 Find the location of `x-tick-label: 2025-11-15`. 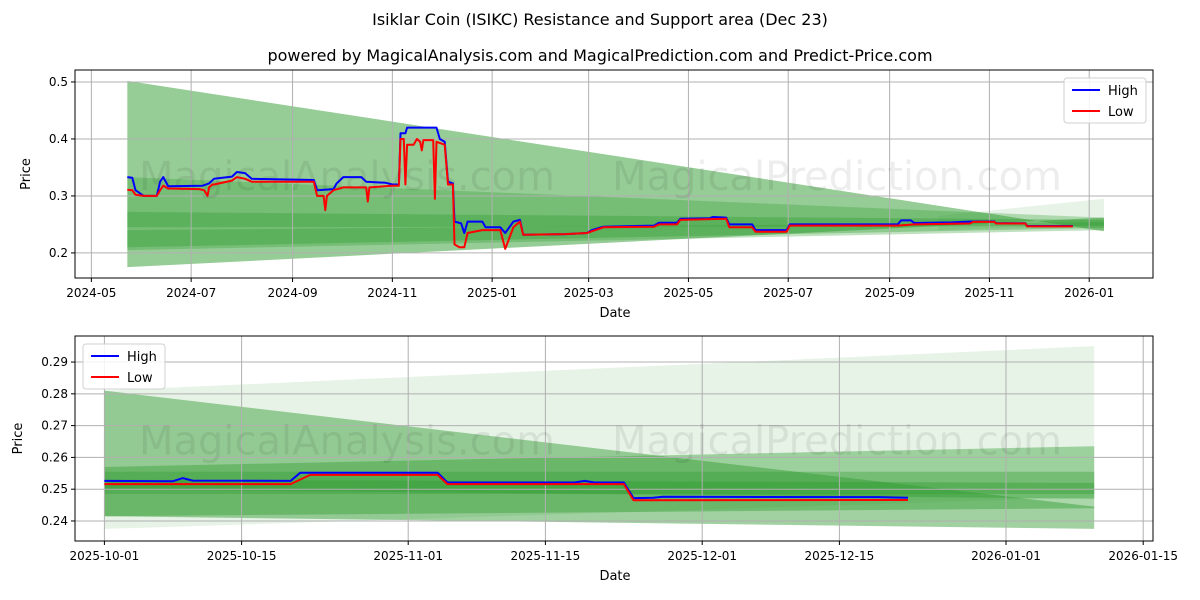

x-tick-label: 2025-11-15 is located at coordinates (546, 556).